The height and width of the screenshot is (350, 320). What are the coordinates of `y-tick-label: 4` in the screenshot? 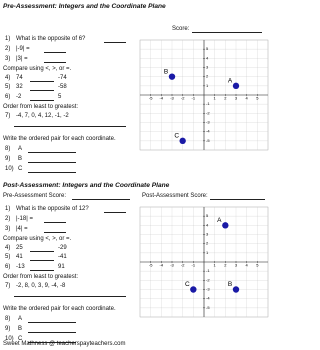 It's located at (207, 224).